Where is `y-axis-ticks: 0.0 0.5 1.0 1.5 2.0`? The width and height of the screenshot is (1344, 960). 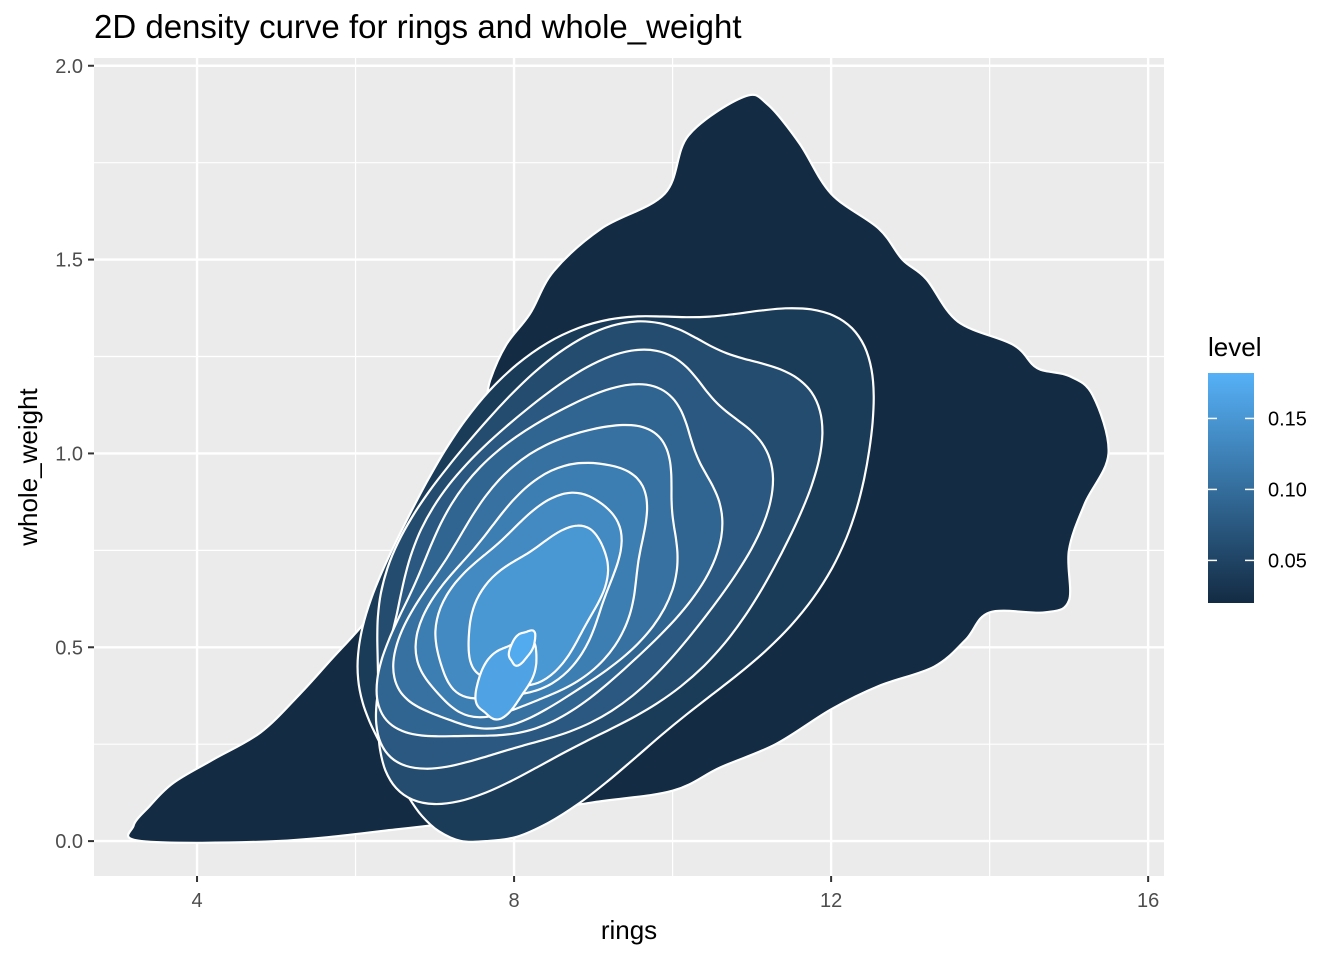 y-axis-ticks: 0.0 0.5 1.0 1.5 2.0 is located at coordinates (74, 454).